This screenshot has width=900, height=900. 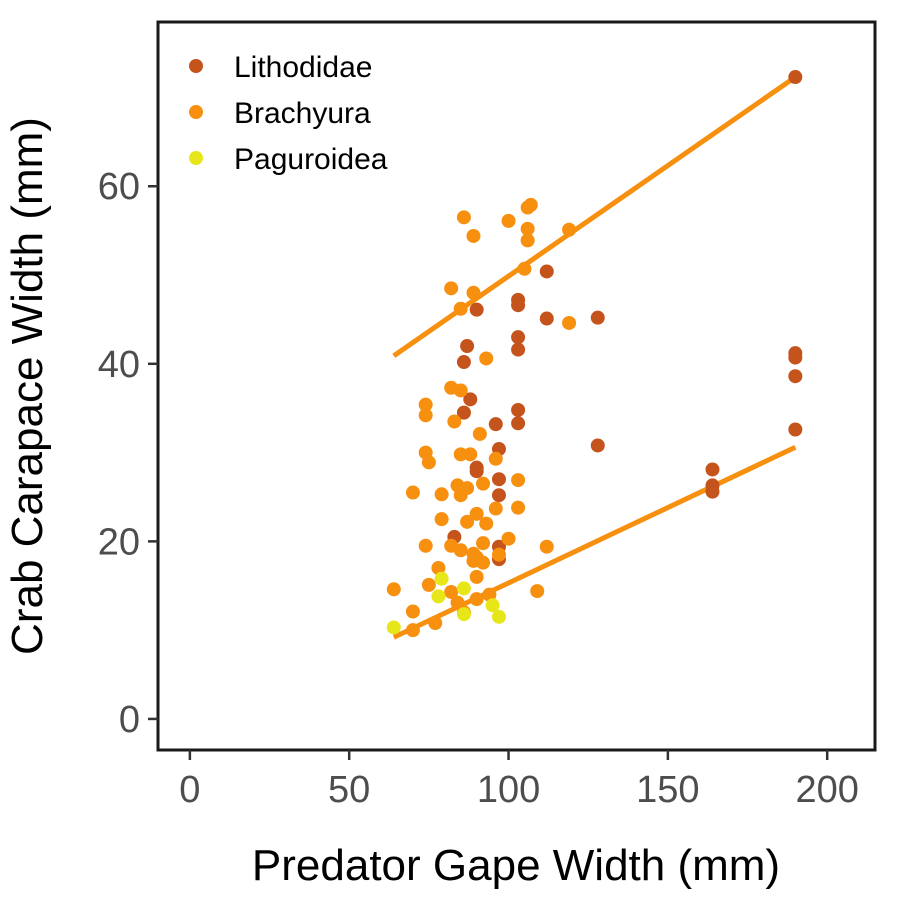 What do you see at coordinates (27, 386) in the screenshot?
I see `y-axis-title: Crab Carapace Width (mm)` at bounding box center [27, 386].